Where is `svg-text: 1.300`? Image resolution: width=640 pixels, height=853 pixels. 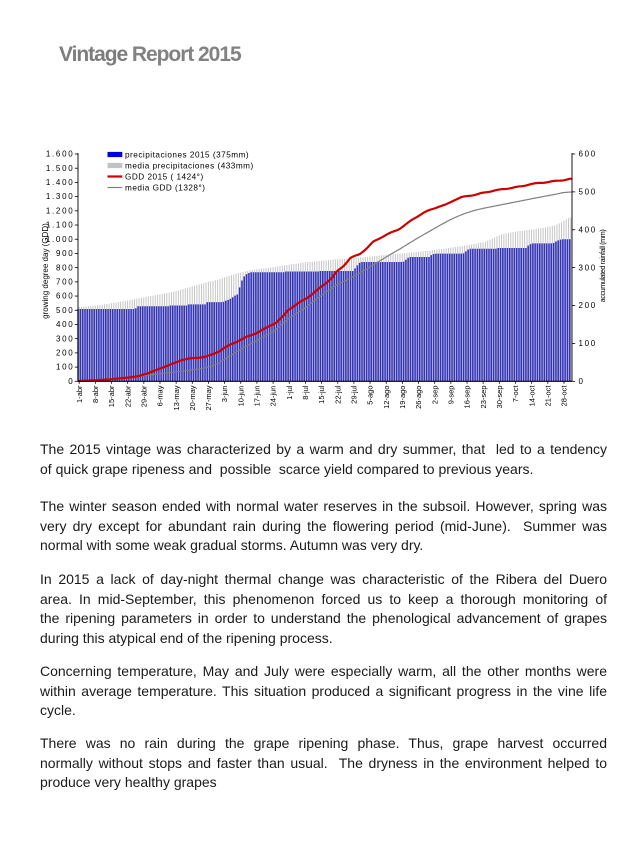 svg-text: 1.300 is located at coordinates (60, 196).